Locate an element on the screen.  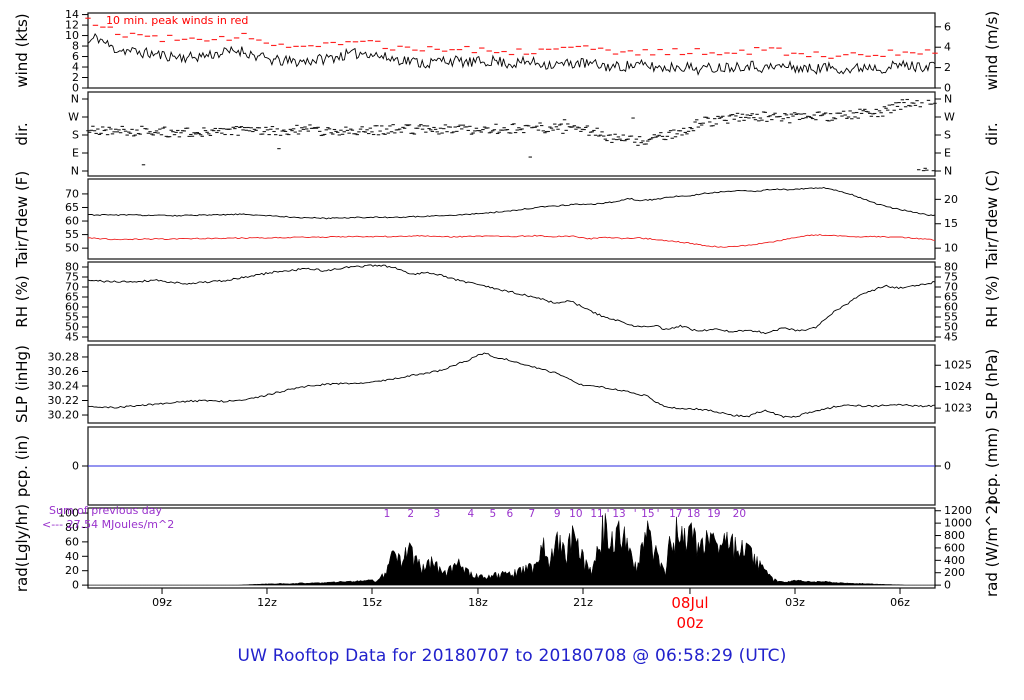
dir-ytick-label-left: E is located at coordinates (75, 153).